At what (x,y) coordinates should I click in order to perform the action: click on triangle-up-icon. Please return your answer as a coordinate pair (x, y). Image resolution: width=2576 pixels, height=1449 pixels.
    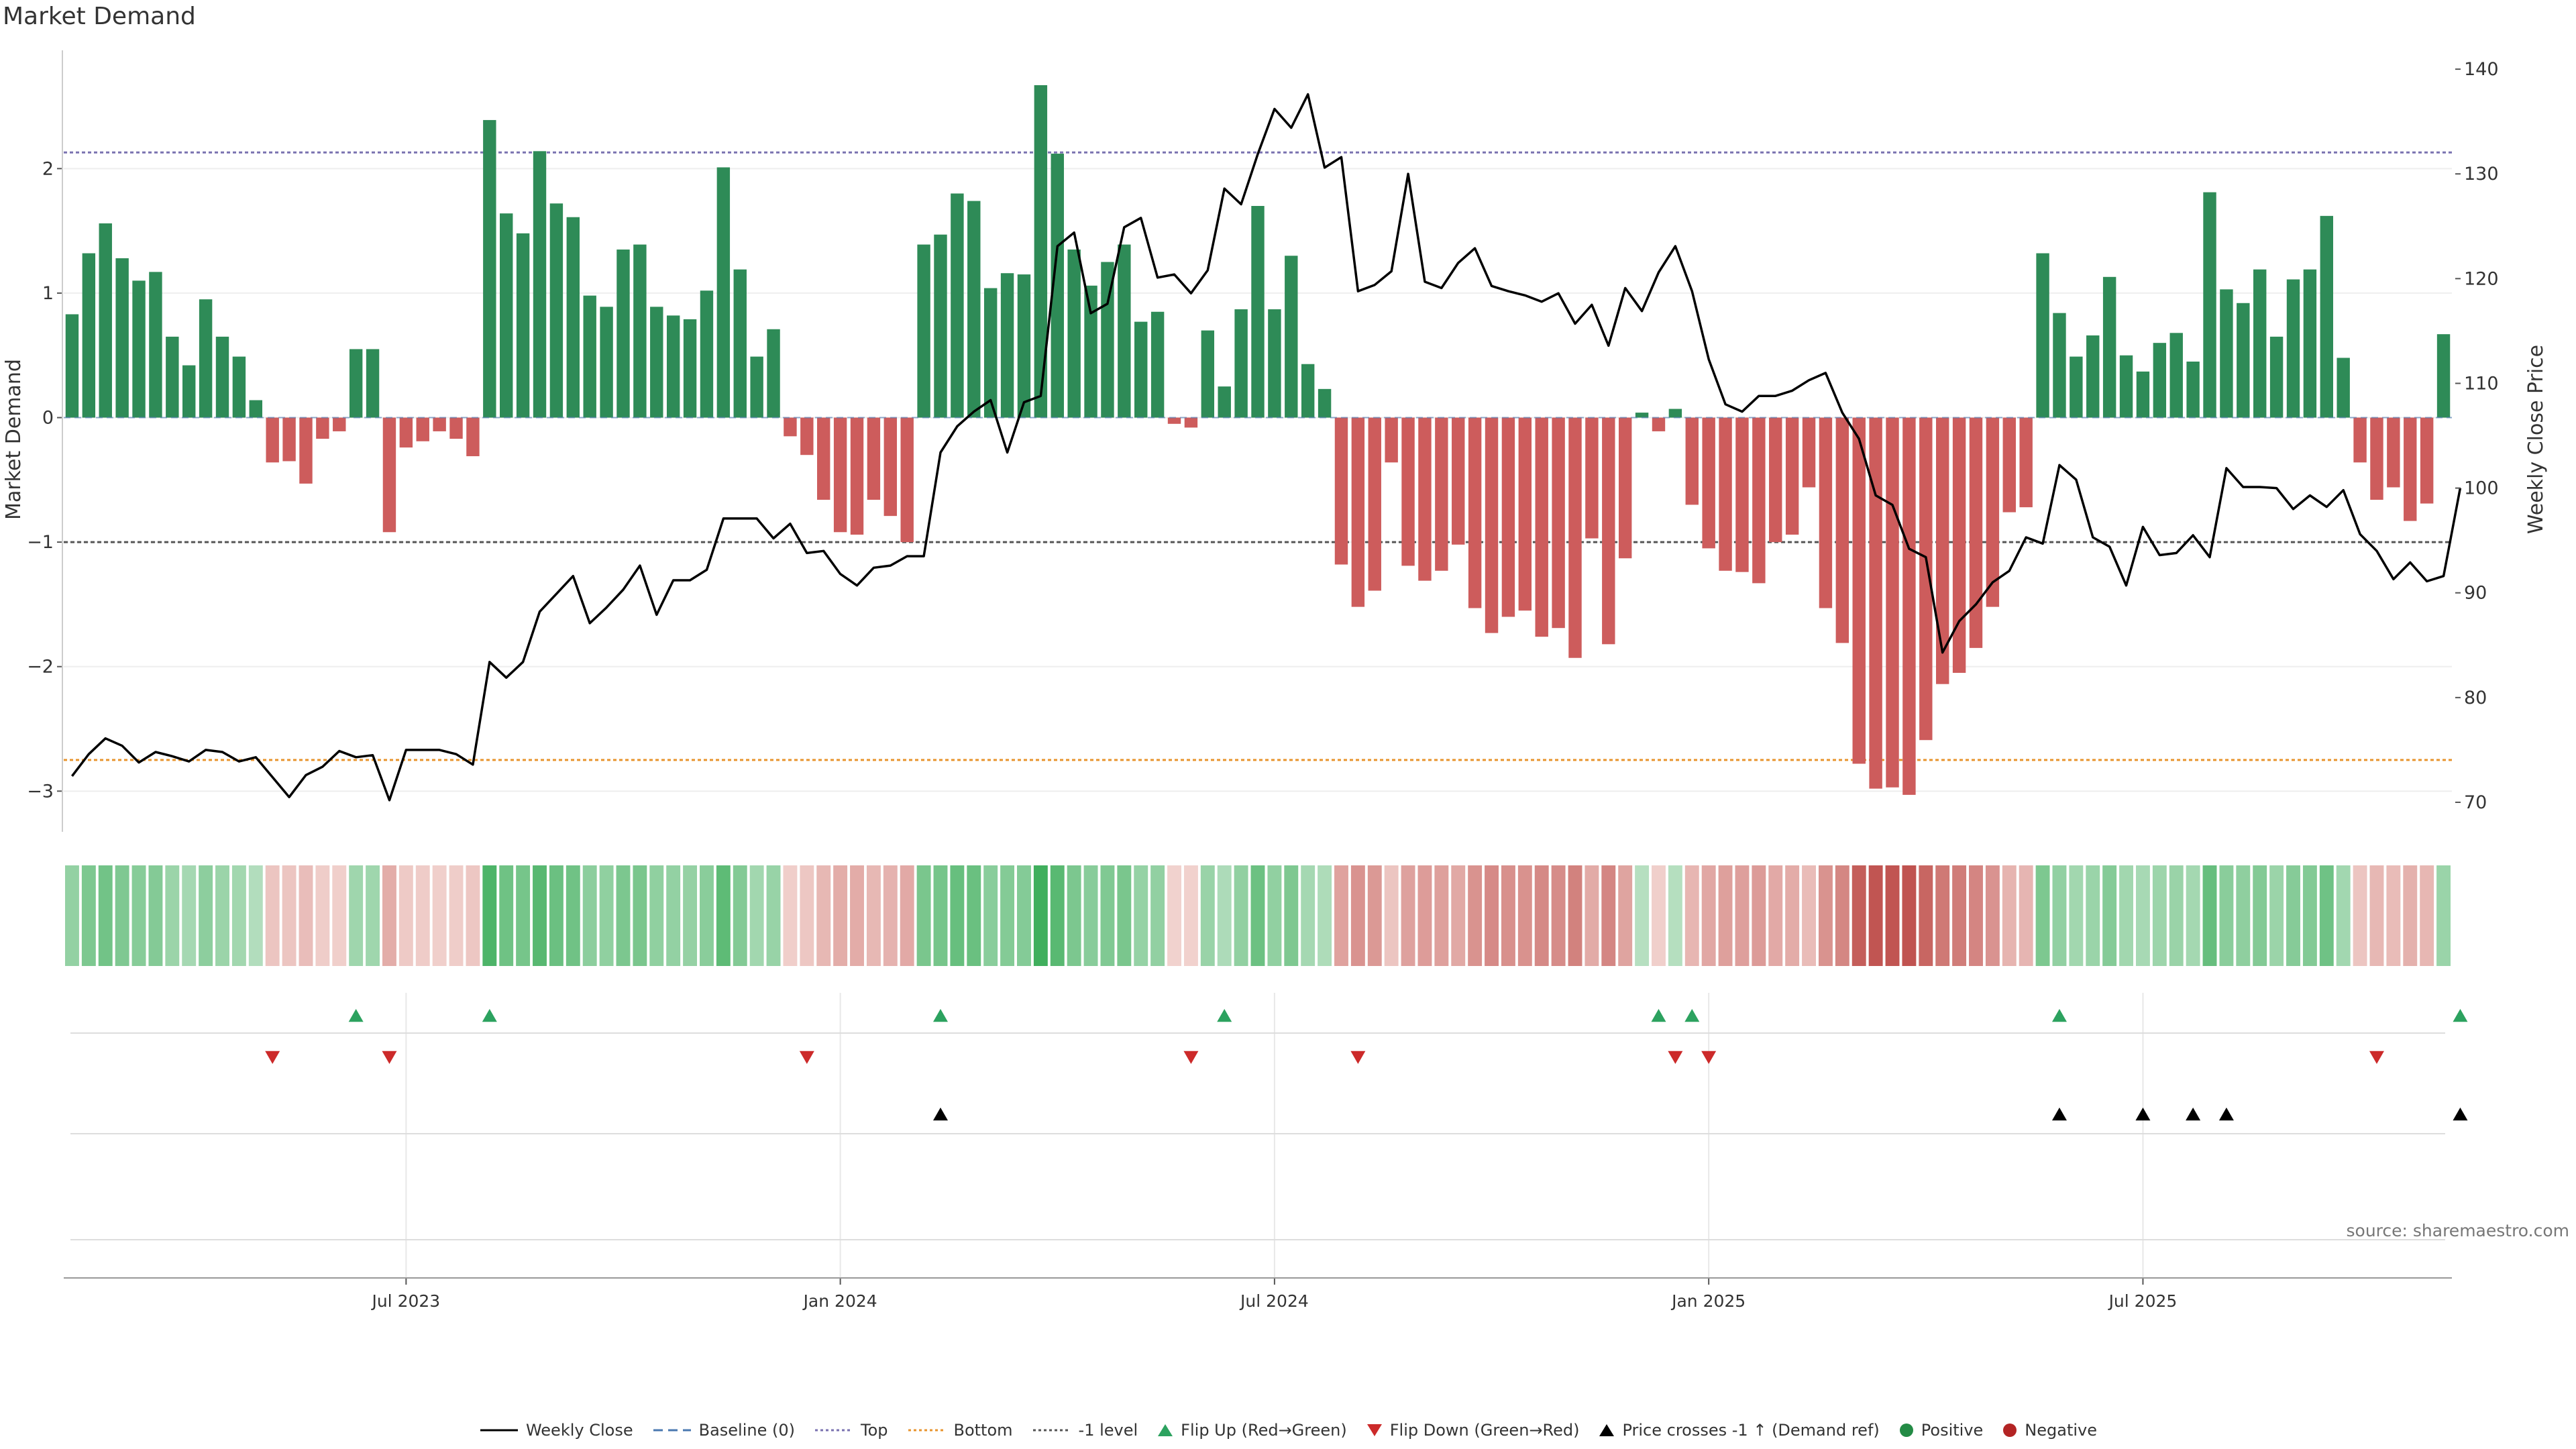
    Looking at the image, I should click on (1165, 1430).